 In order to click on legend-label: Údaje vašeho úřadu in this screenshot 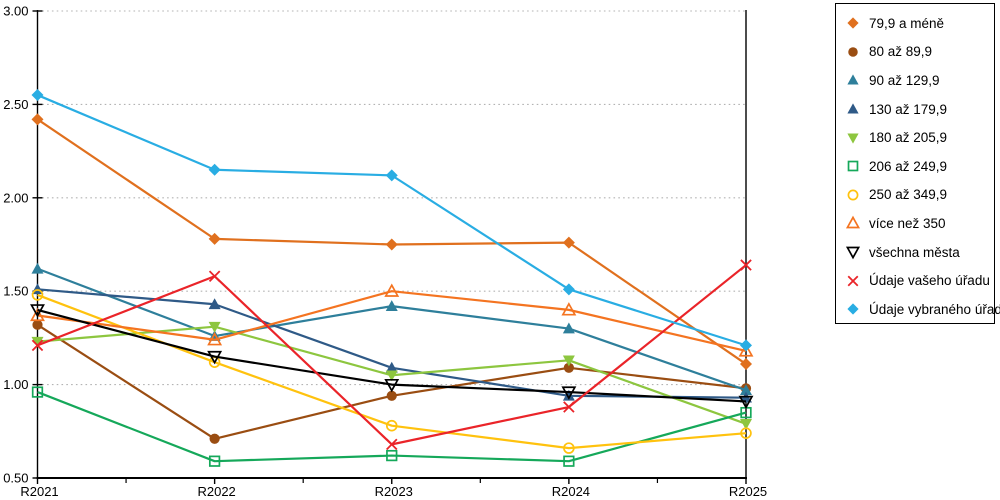, I will do `click(929, 281)`.